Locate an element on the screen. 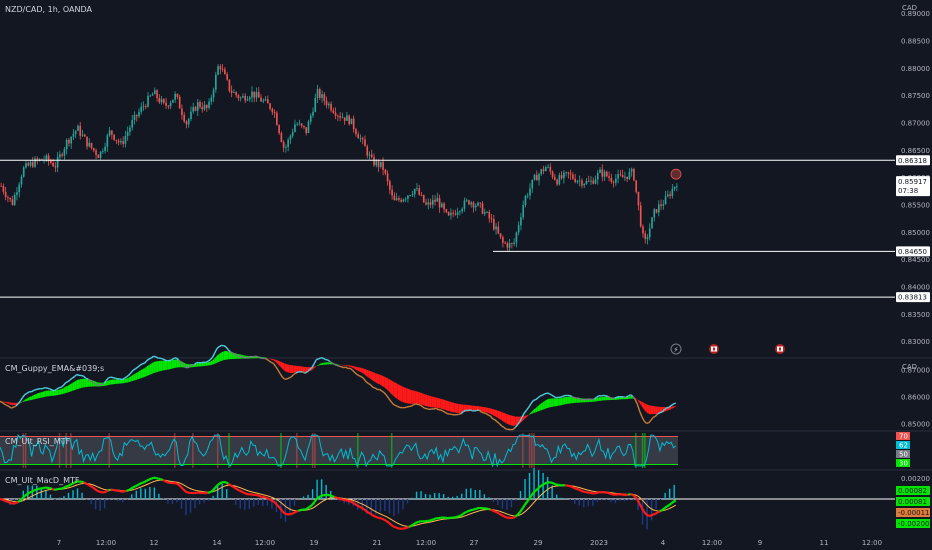  lightning-icon: ⚡ is located at coordinates (676, 349).